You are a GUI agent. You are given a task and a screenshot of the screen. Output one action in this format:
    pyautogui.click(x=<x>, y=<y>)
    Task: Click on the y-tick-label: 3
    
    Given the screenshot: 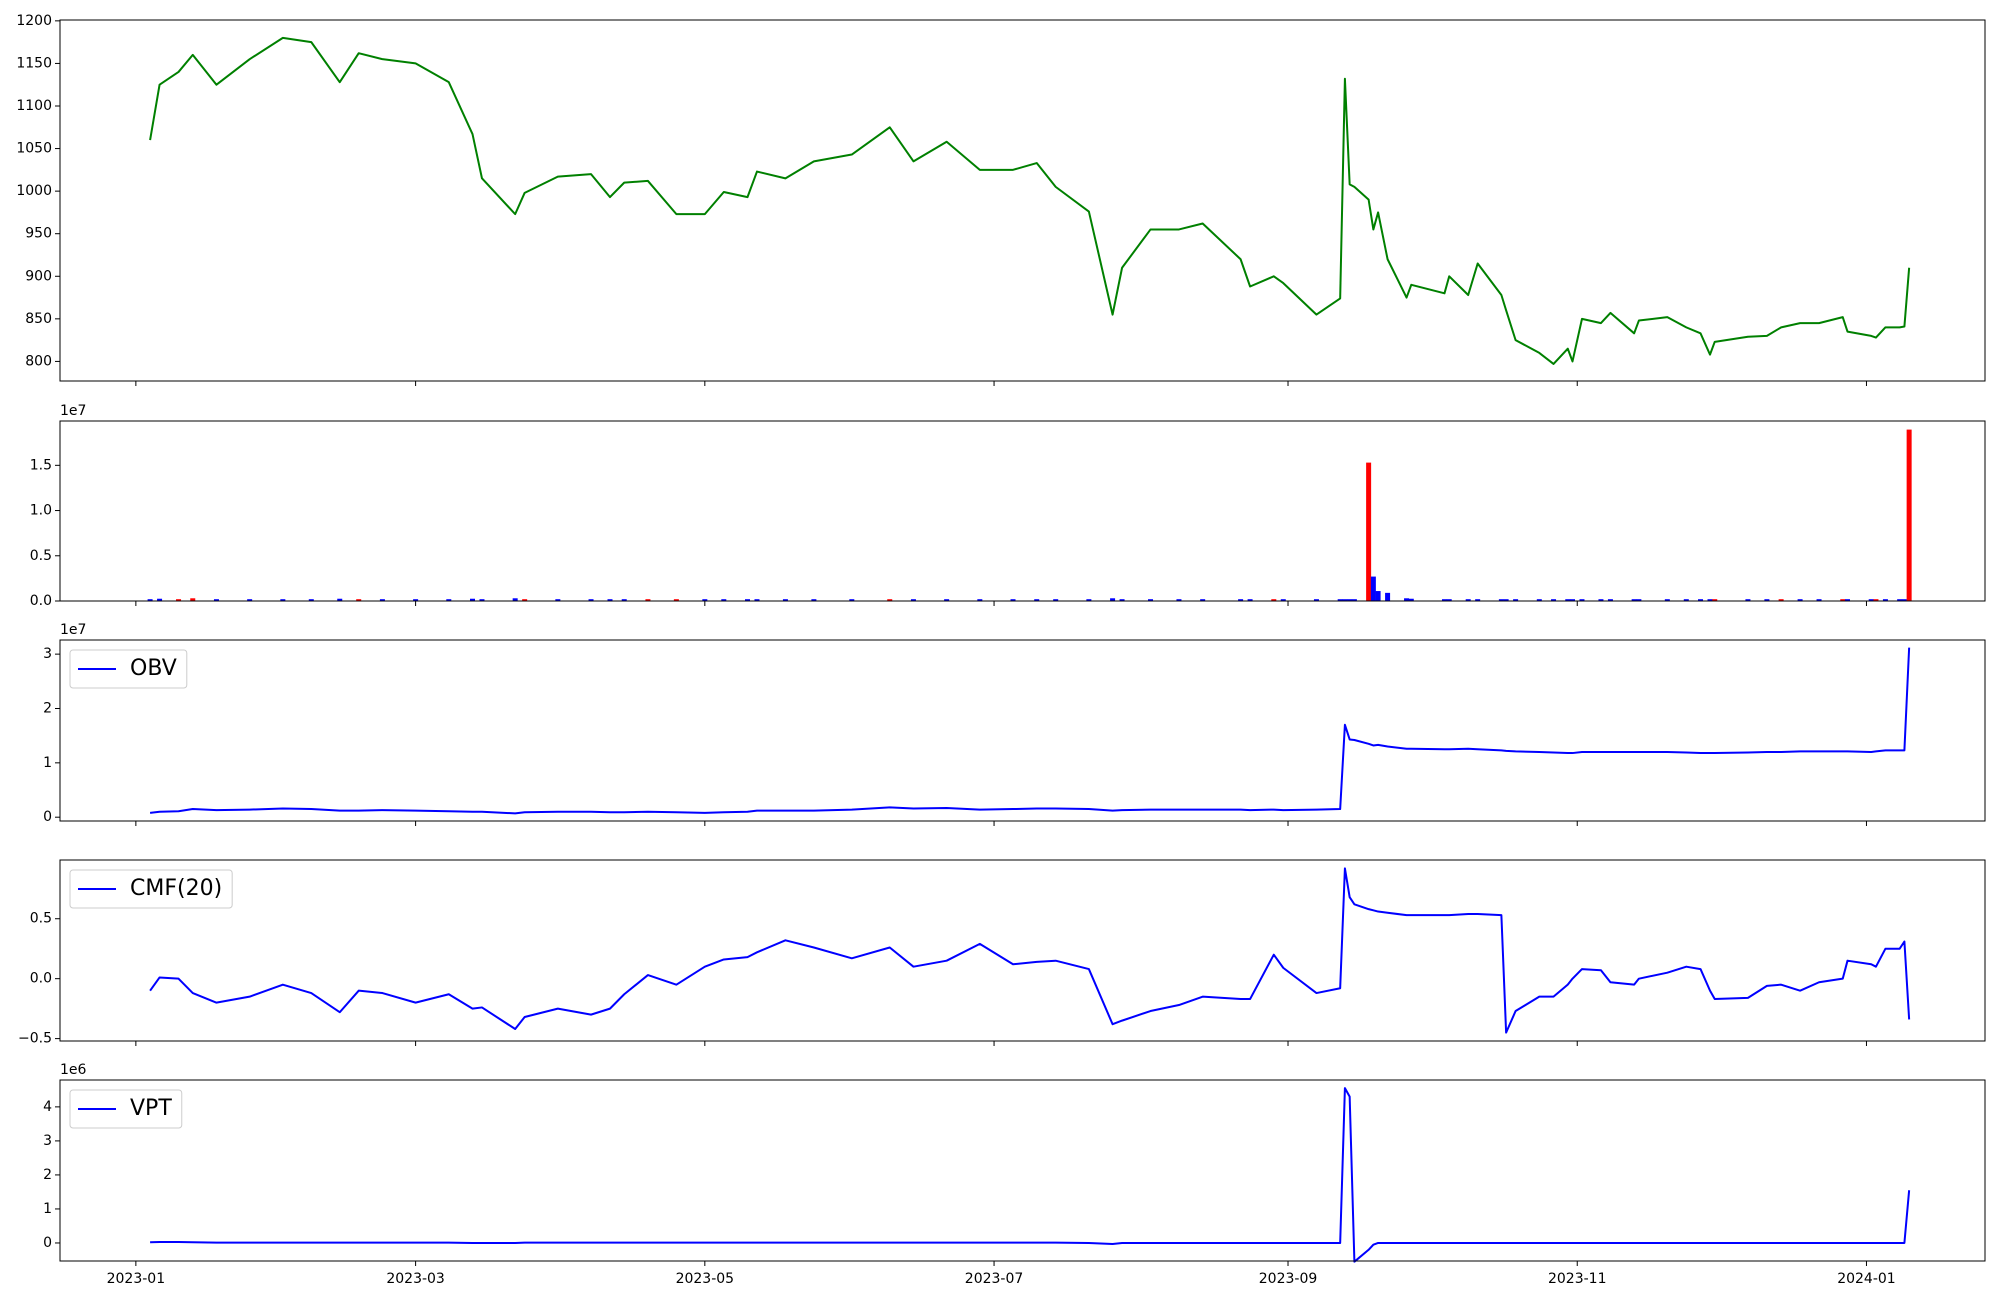 What is the action you would take?
    pyautogui.click(x=47, y=1141)
    